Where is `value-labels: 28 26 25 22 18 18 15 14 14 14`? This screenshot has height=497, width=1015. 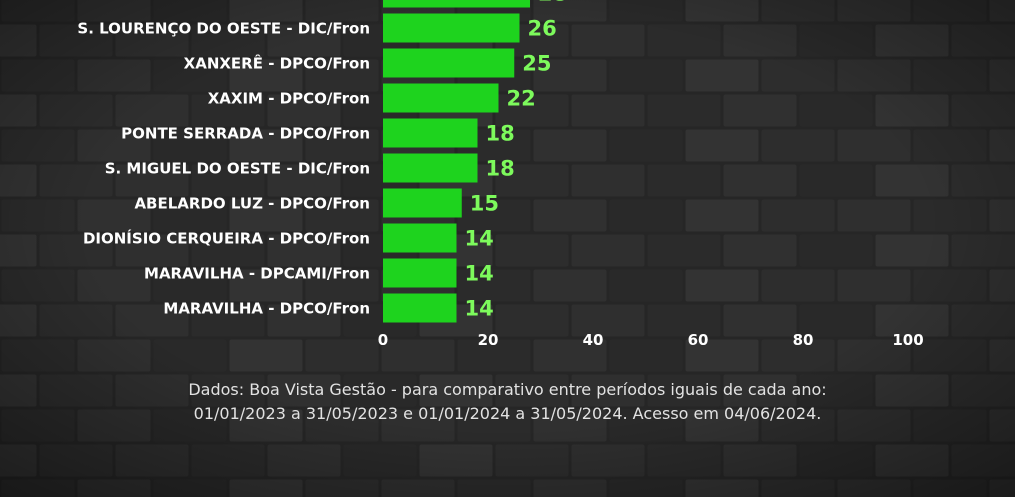 value-labels: 28 26 25 22 18 18 15 14 14 14 is located at coordinates (516, 160).